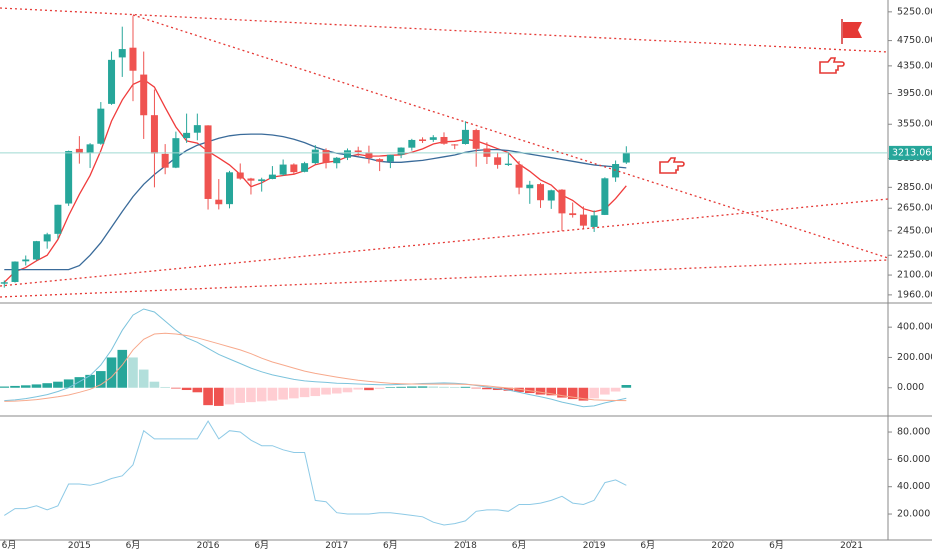 The width and height of the screenshot is (932, 550). Describe the element at coordinates (722, 545) in the screenshot. I see `x-tick-label: 2020` at that location.